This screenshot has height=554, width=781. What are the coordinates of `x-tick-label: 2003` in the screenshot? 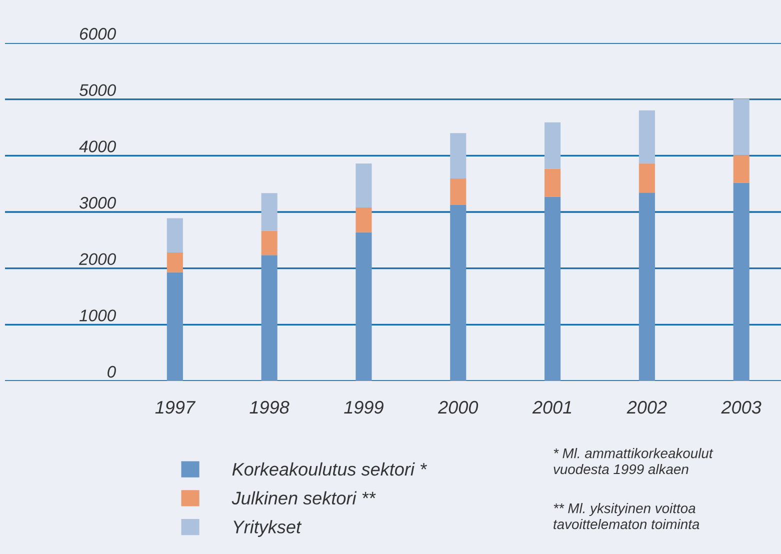 It's located at (741, 407).